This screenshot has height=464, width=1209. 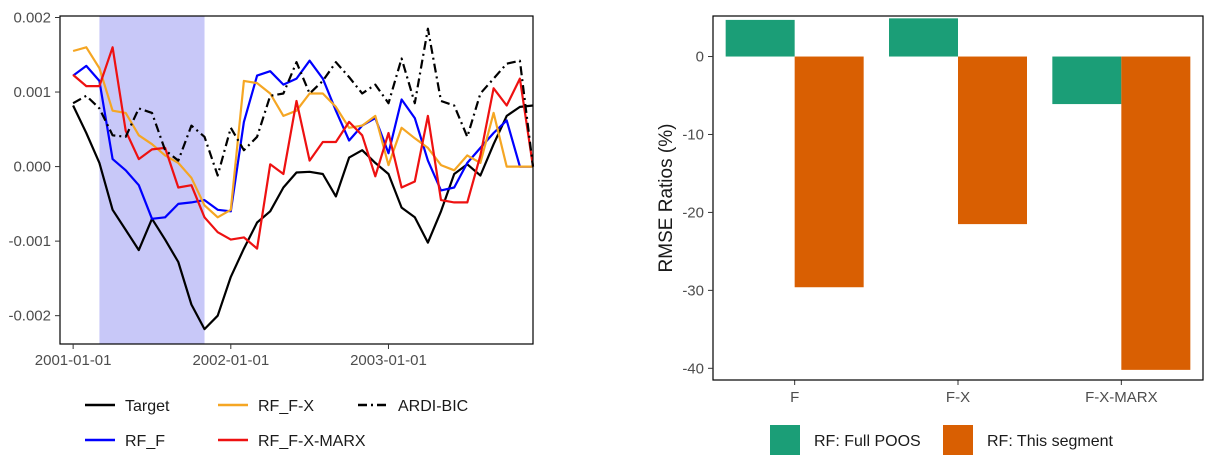 What do you see at coordinates (145, 441) in the screenshot?
I see `legend-label: RF_F` at bounding box center [145, 441].